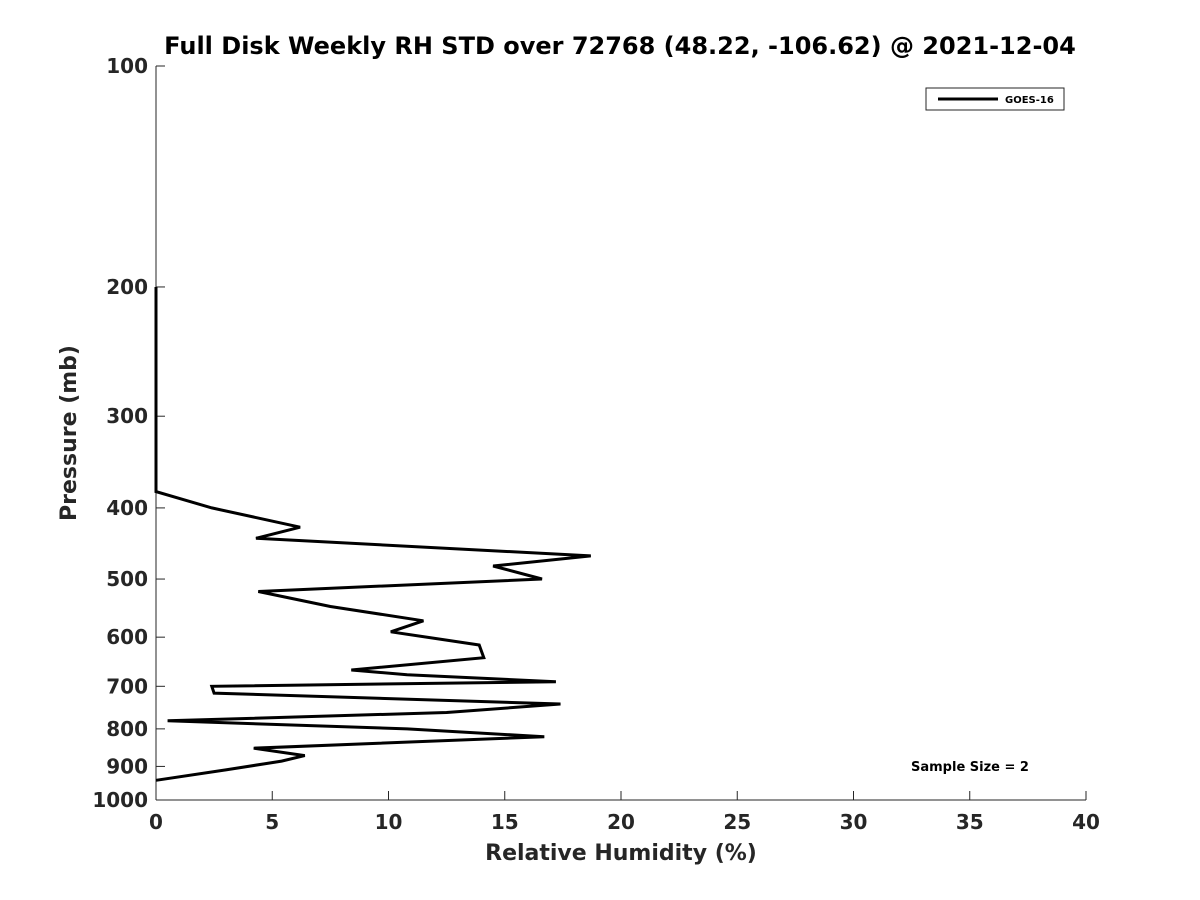 This screenshot has width=1200, height=900. I want to click on y-tick-label: 700, so click(127, 686).